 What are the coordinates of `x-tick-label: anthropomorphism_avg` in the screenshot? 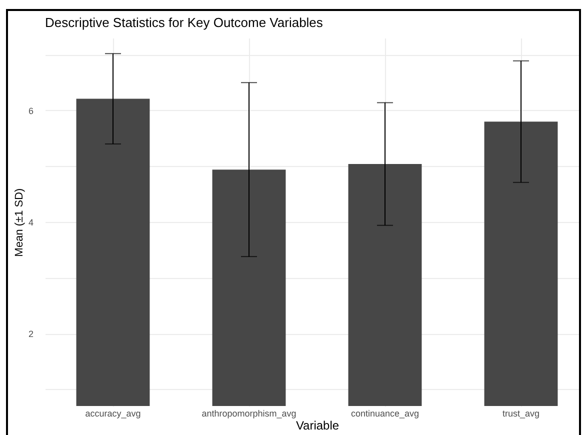 It's located at (249, 413).